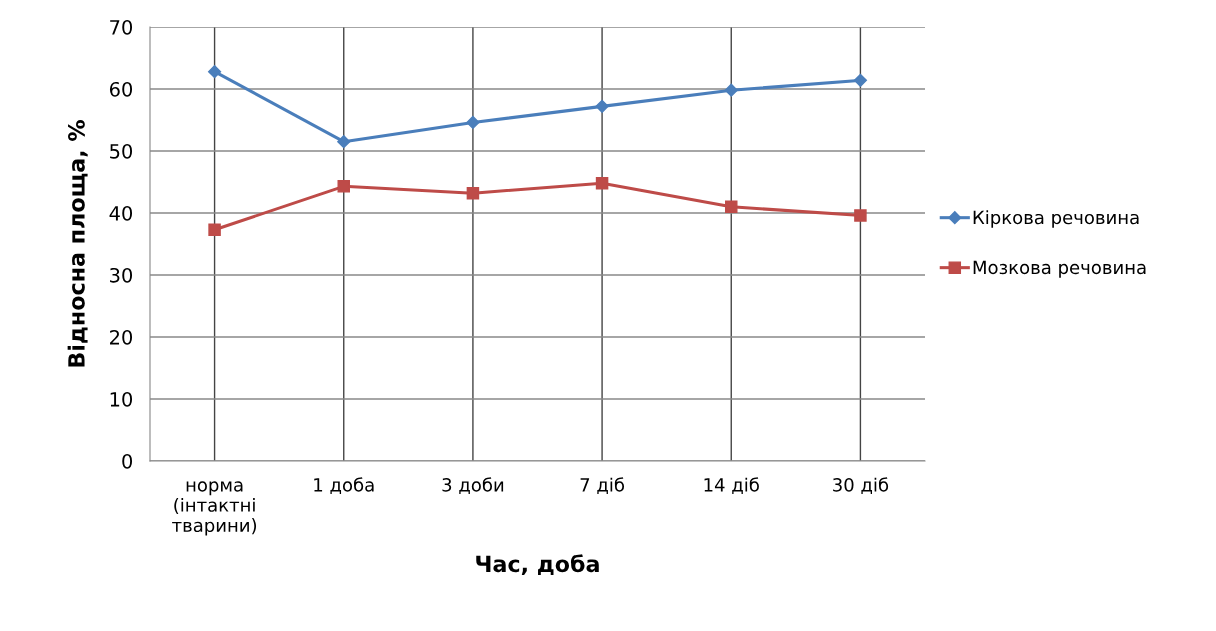 The width and height of the screenshot is (1216, 631). I want to click on x-tick-label: 7 діб, so click(602, 485).